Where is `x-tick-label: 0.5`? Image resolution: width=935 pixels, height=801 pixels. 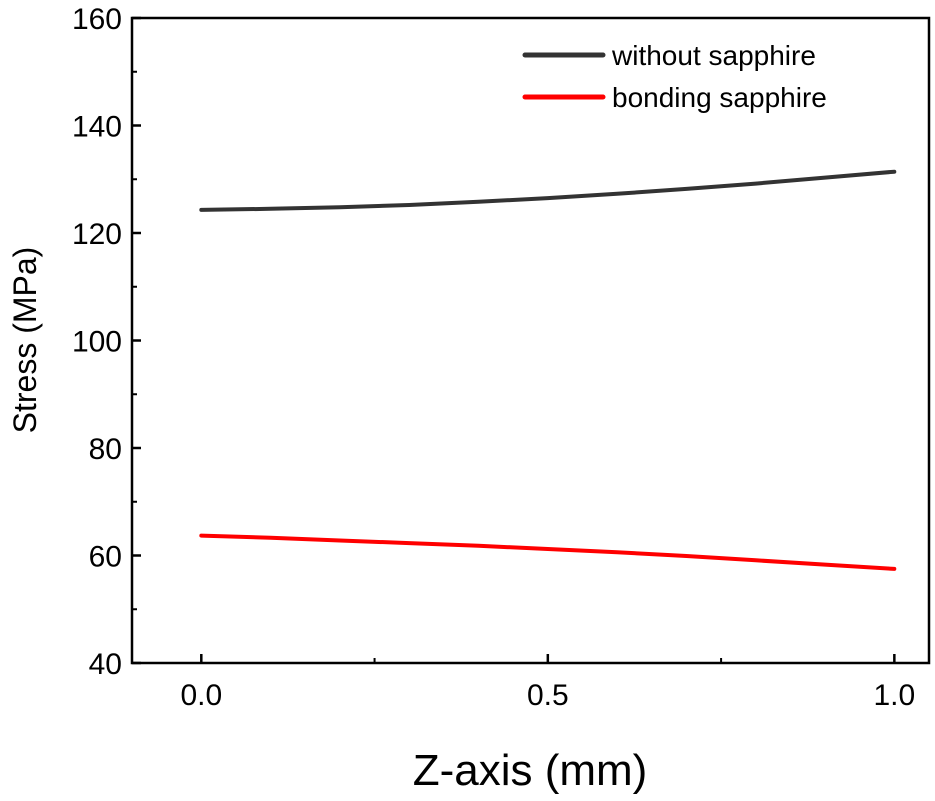 x-tick-label: 0.5 is located at coordinates (548, 695).